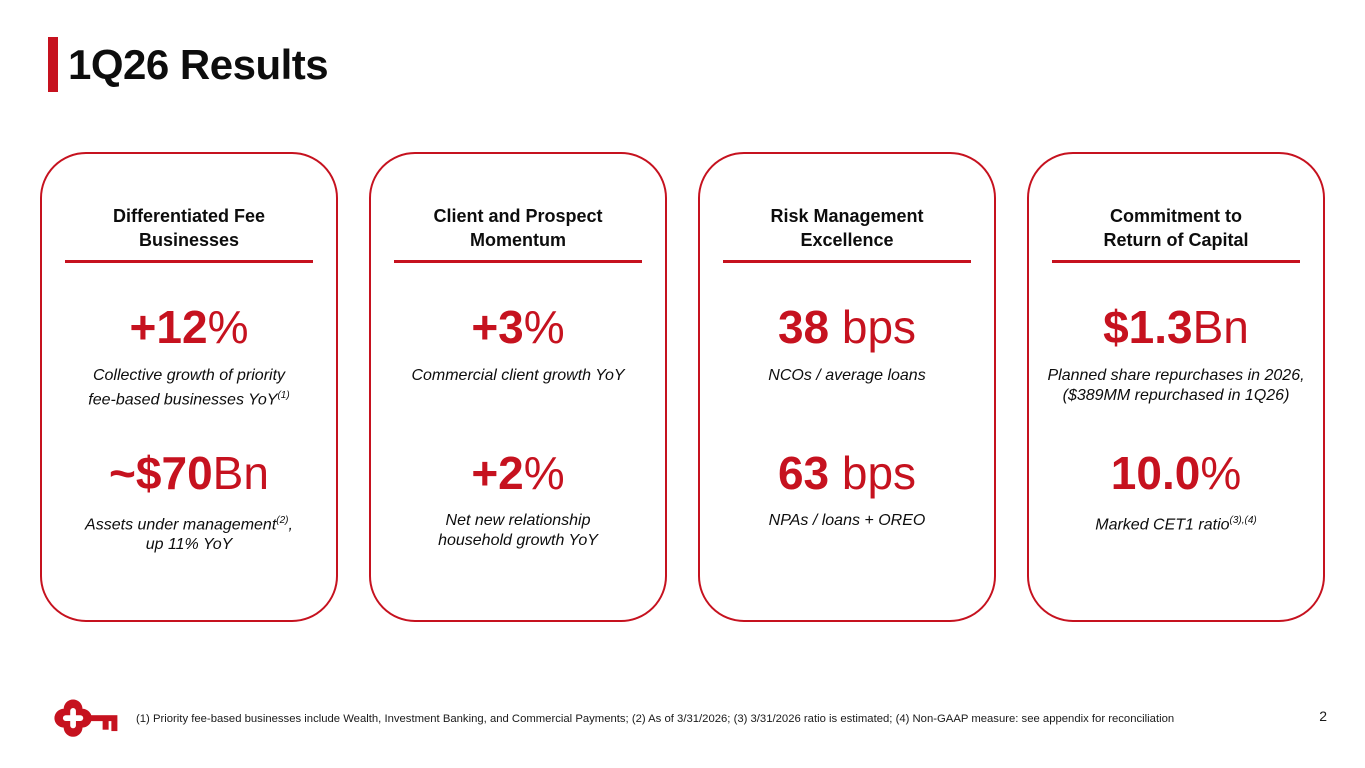 The height and width of the screenshot is (768, 1365). What do you see at coordinates (847, 375) in the screenshot?
I see `stat-caption: NCOs / average loans` at bounding box center [847, 375].